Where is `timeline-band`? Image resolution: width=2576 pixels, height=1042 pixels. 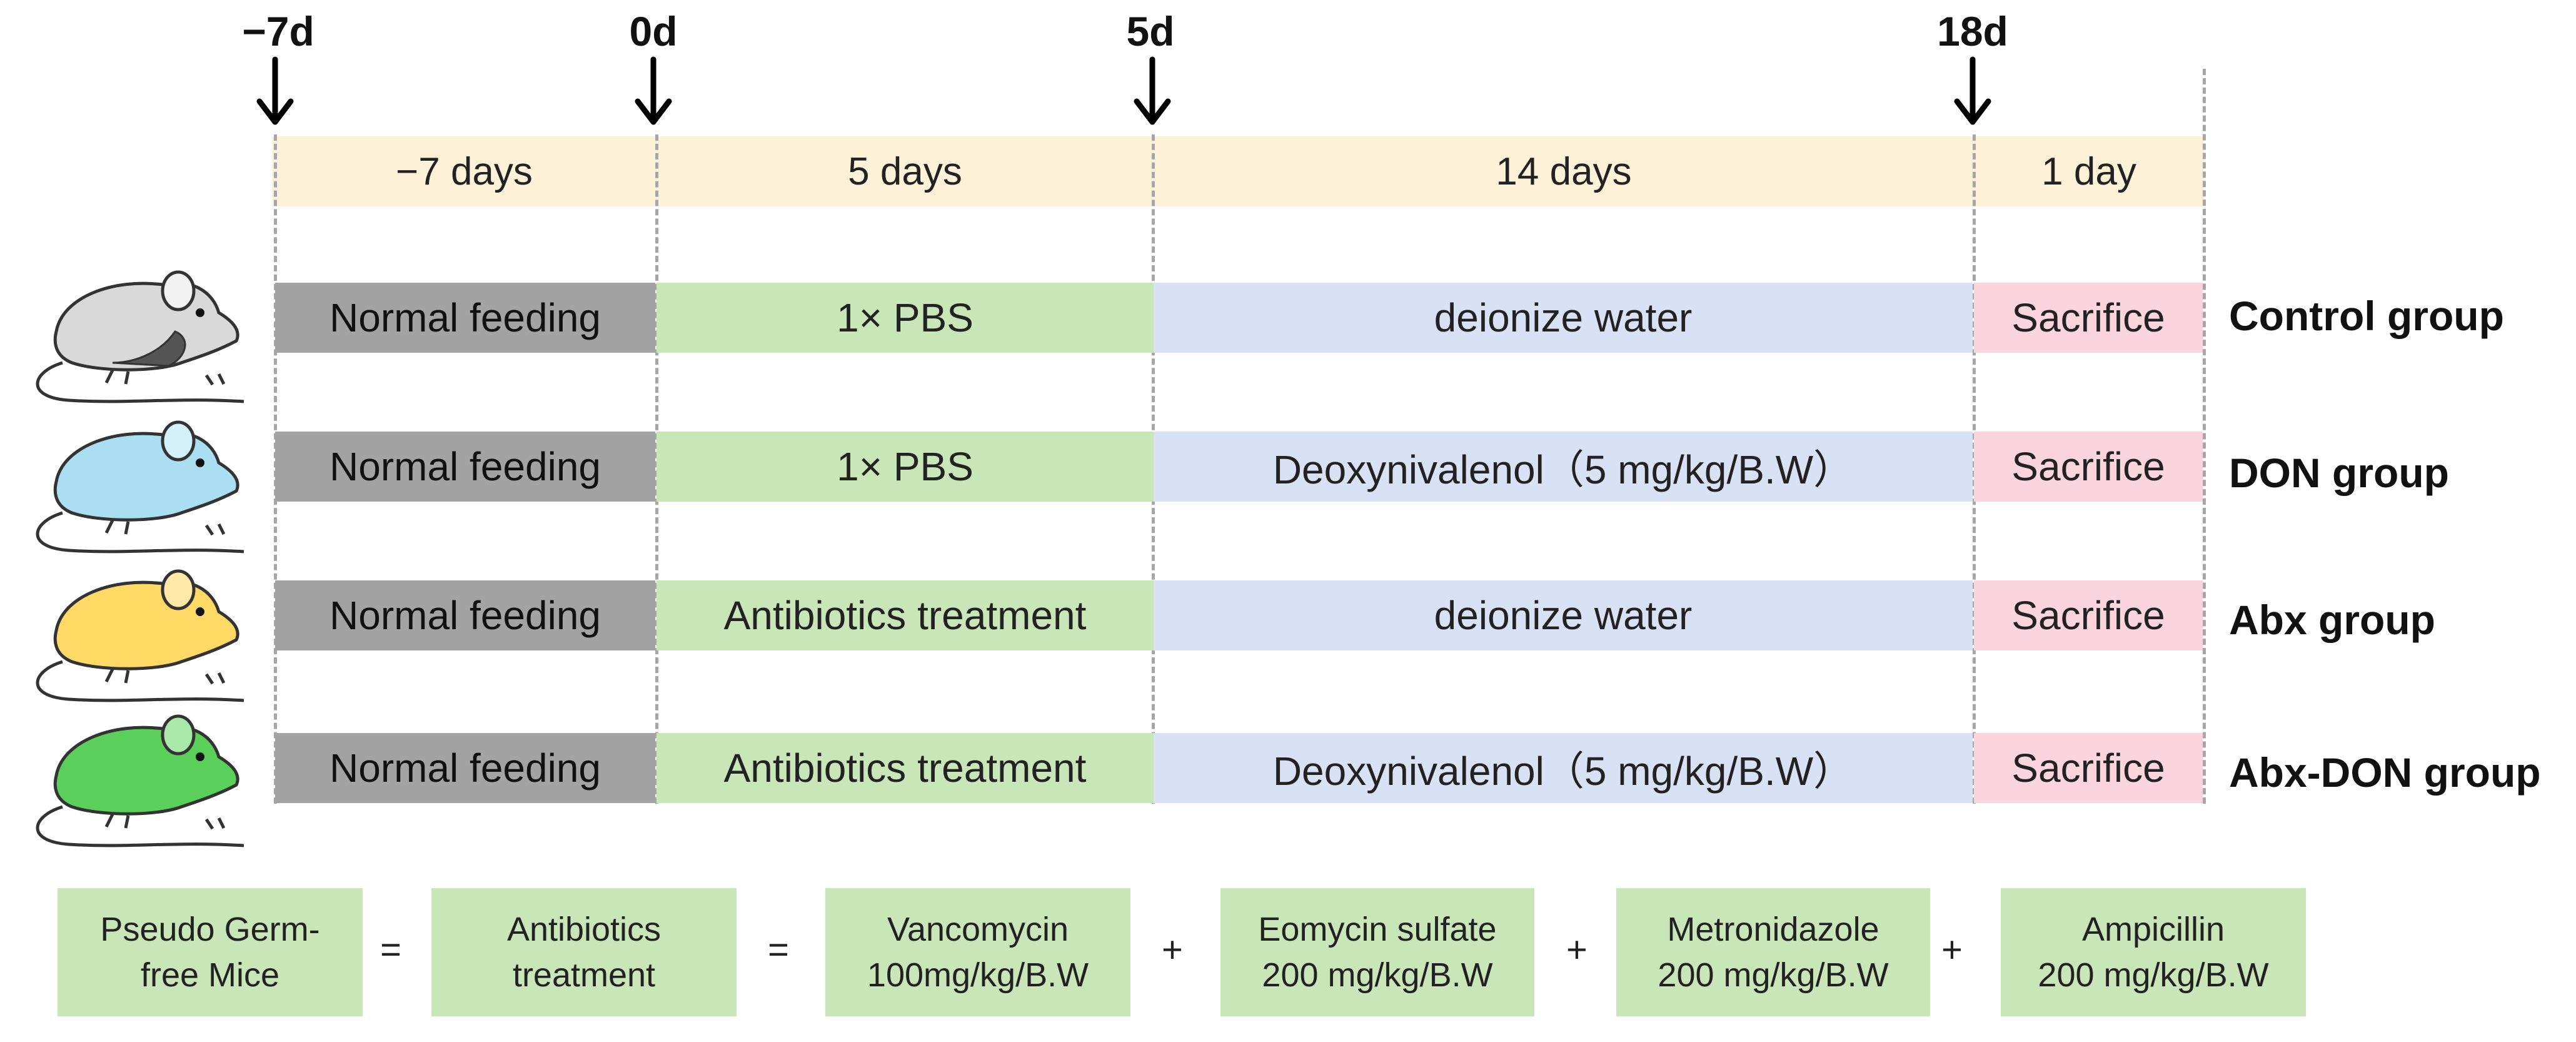 timeline-band is located at coordinates (1238, 171).